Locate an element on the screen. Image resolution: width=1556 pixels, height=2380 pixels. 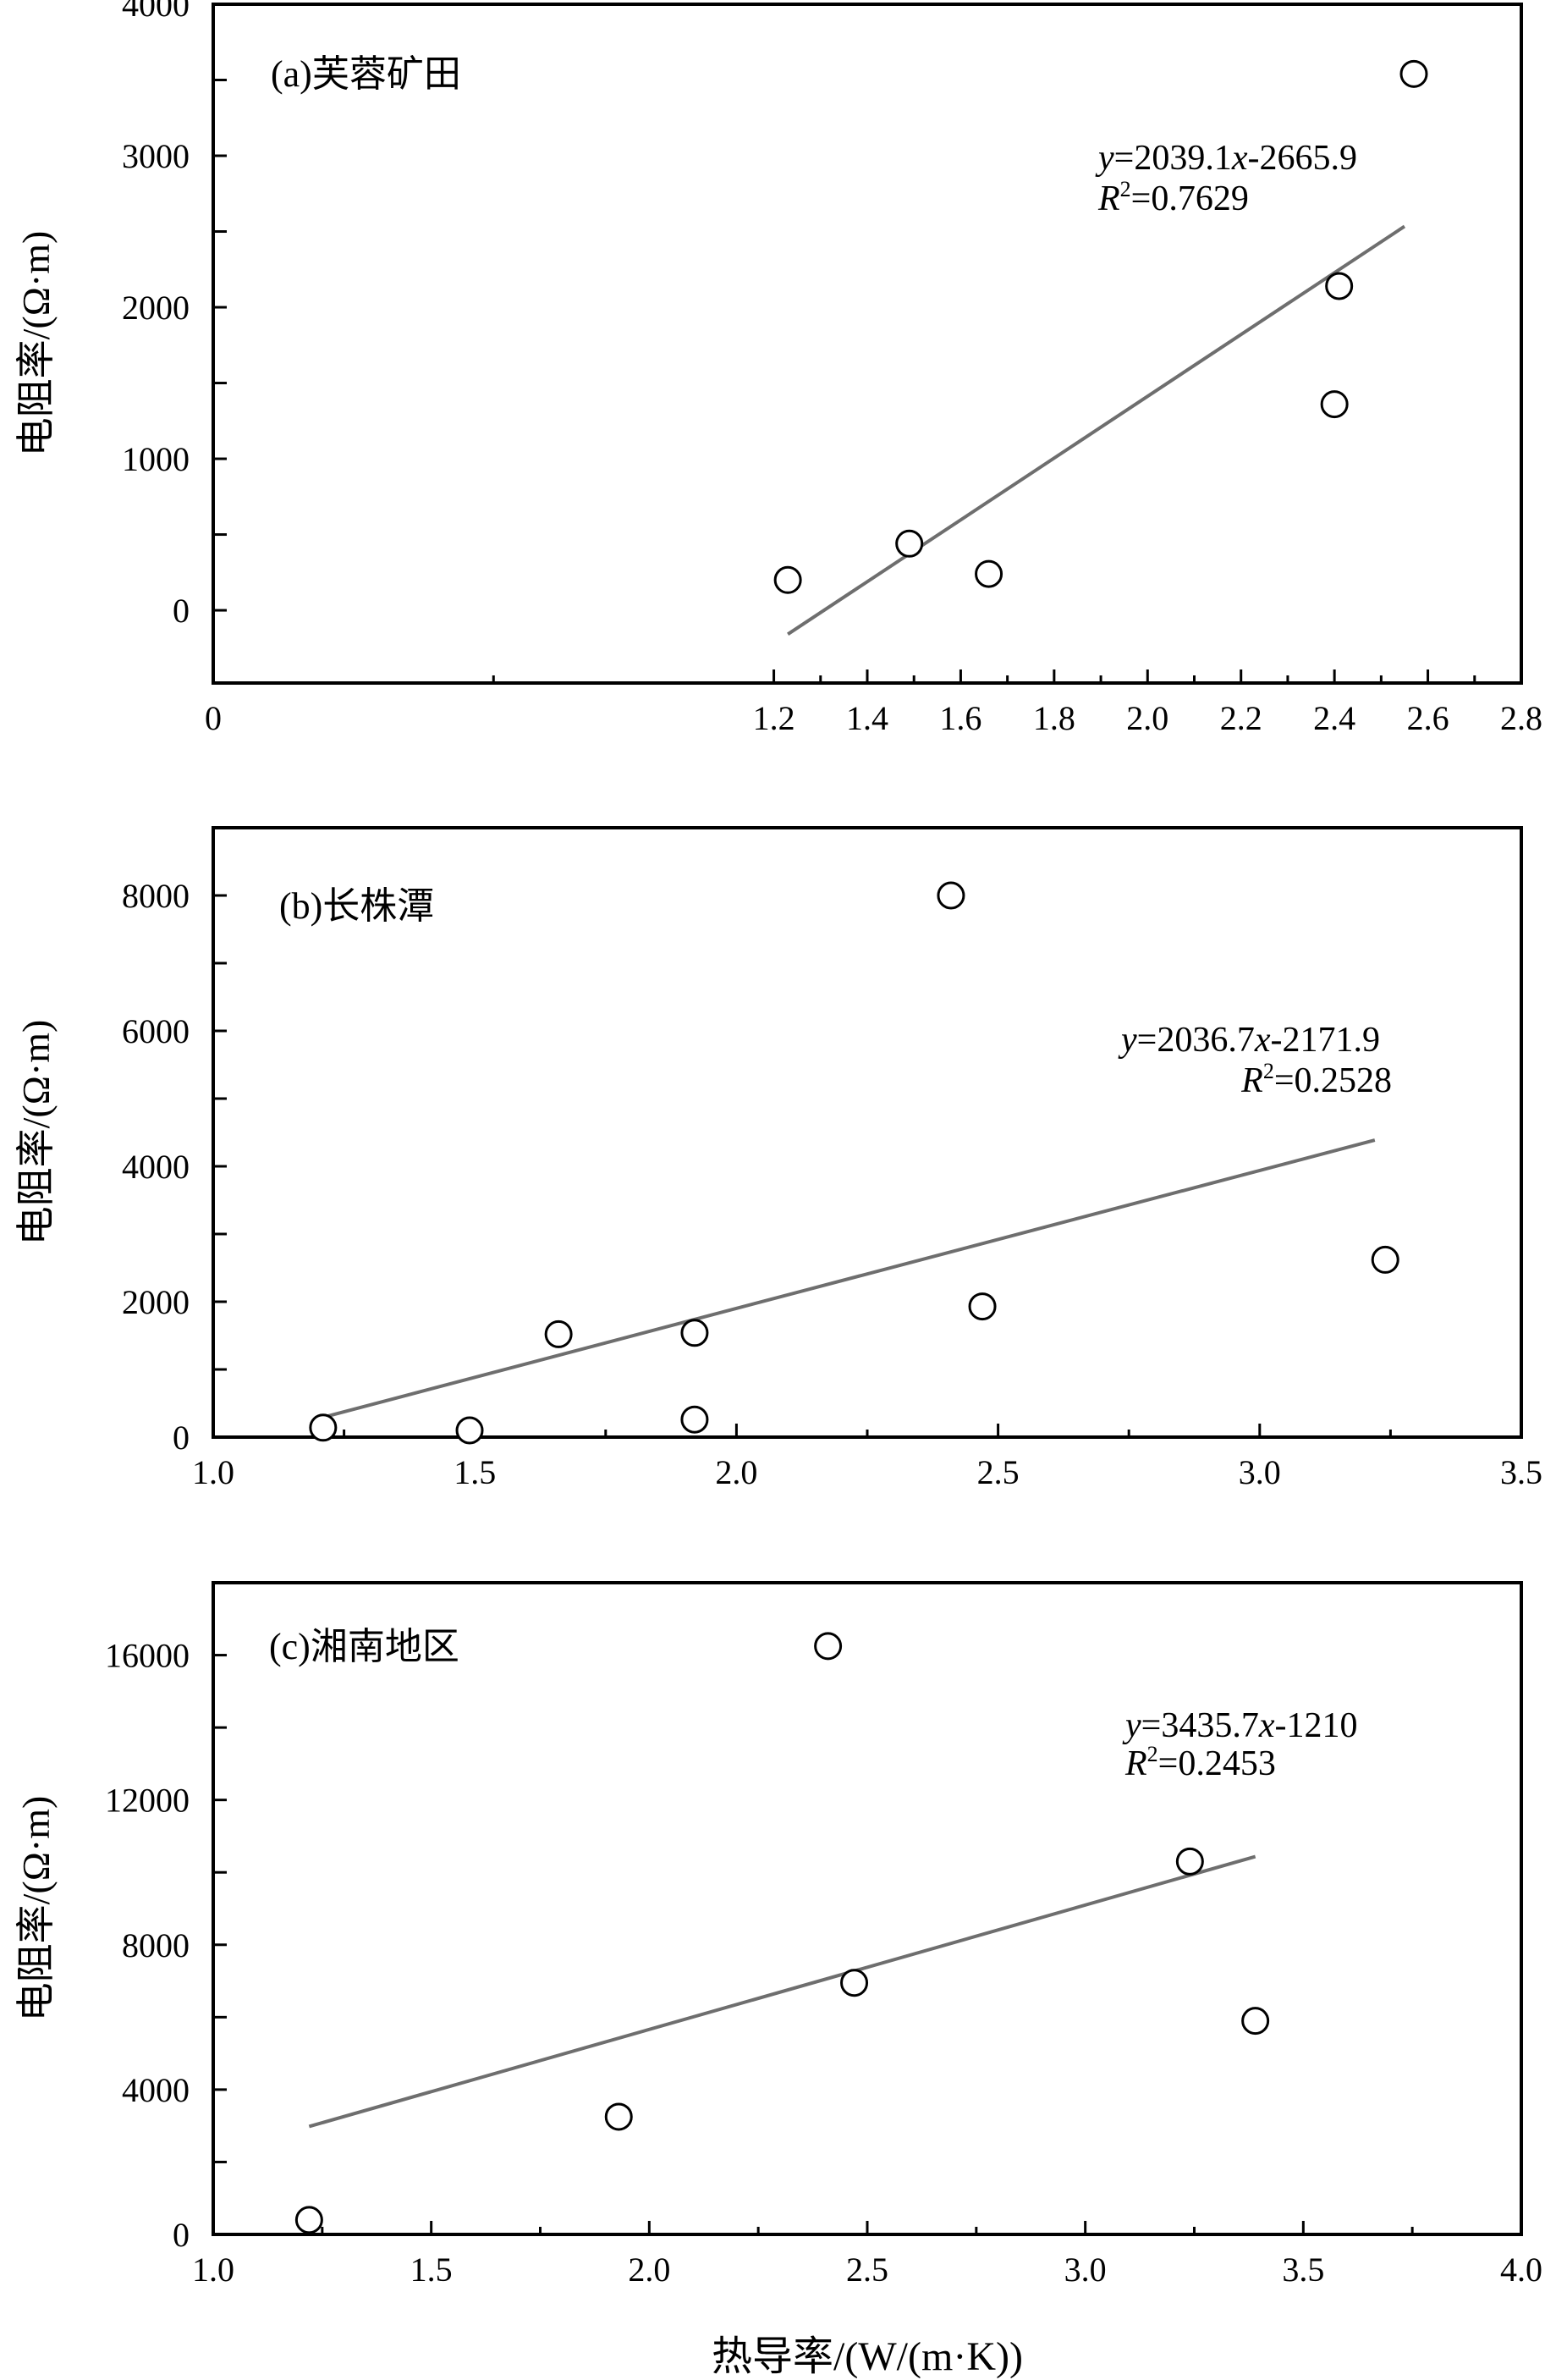
equation-part: =2036.7 is located at coordinates (1196, 1040).